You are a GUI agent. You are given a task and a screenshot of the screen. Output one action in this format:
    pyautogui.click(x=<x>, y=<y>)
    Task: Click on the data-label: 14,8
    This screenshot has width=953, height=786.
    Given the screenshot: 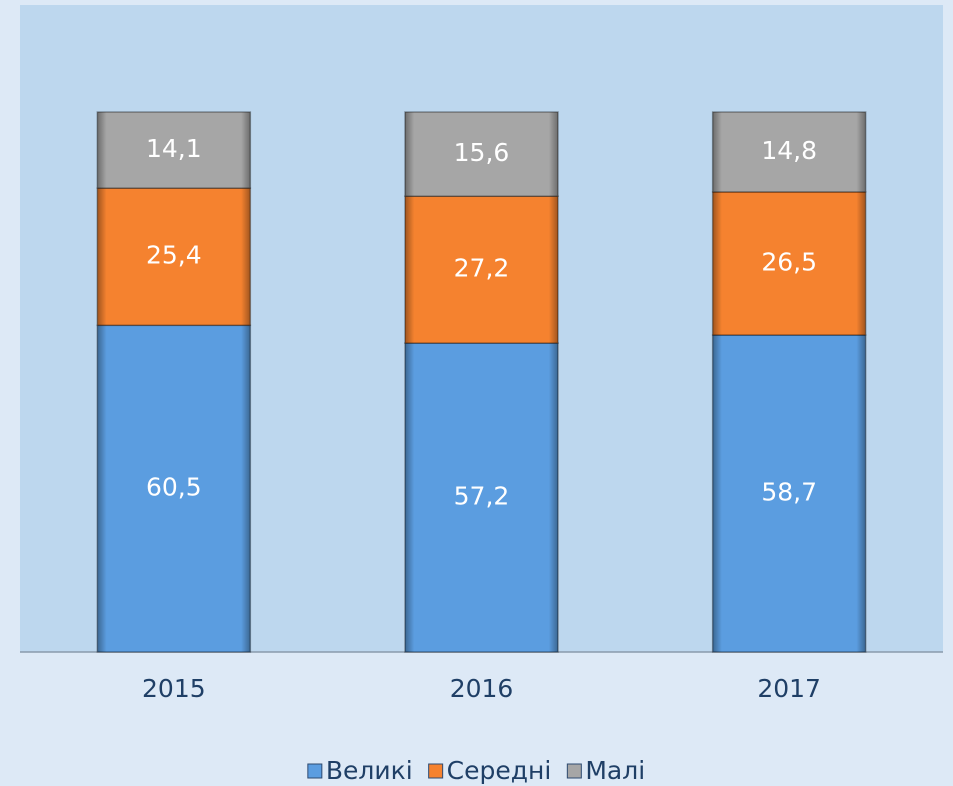 What is the action you would take?
    pyautogui.click(x=789, y=150)
    